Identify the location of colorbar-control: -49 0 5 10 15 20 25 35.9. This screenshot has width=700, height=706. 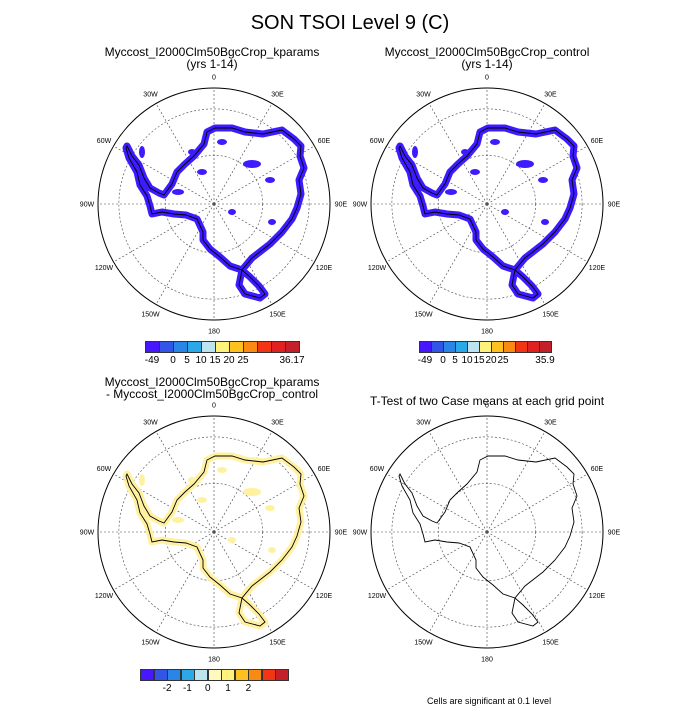
(486, 353).